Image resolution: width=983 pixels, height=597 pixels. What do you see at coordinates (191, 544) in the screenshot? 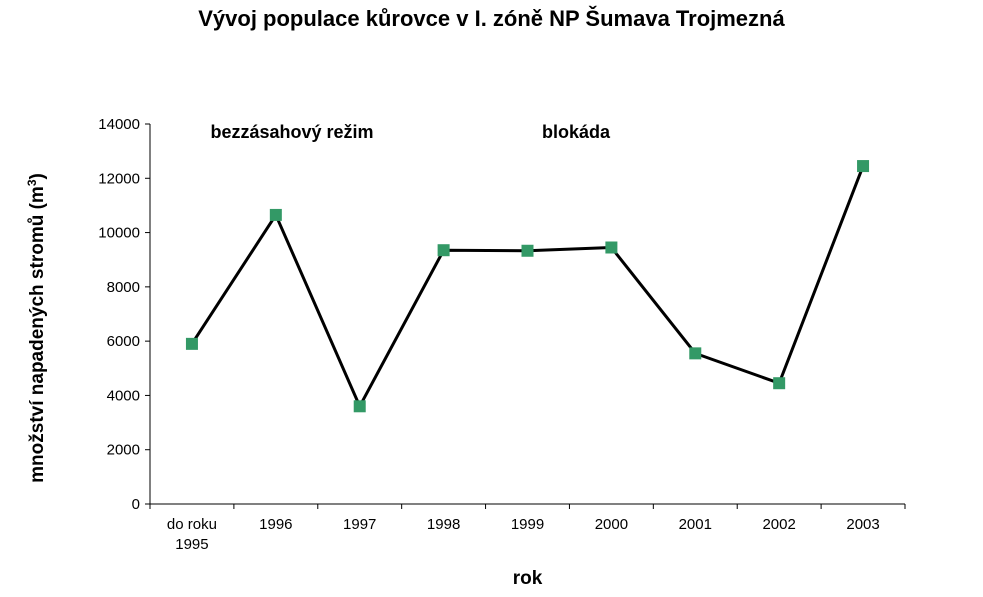
I see `x-tick-label-line: 1995` at bounding box center [191, 544].